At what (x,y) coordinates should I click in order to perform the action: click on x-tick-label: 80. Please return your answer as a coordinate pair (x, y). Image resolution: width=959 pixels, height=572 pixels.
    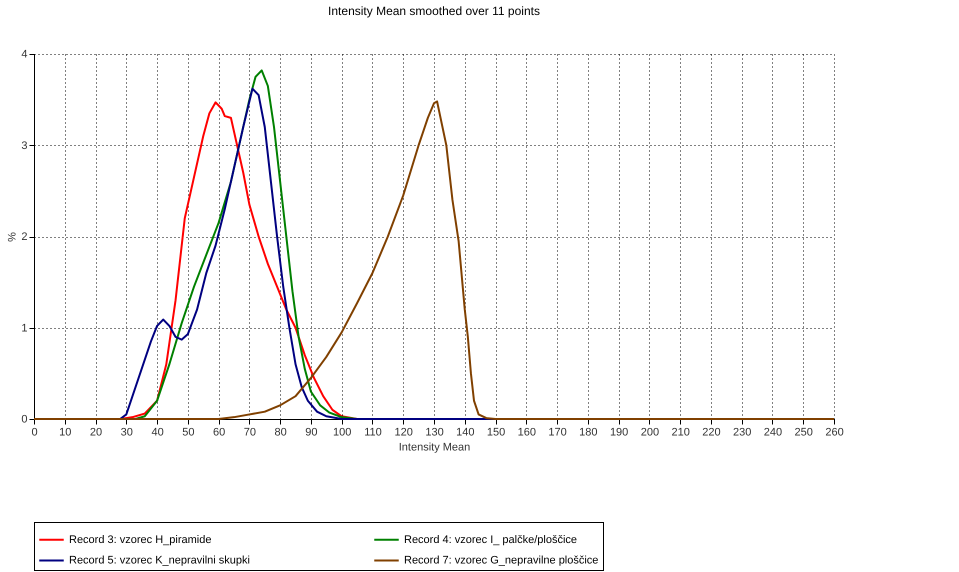
    Looking at the image, I should click on (280, 432).